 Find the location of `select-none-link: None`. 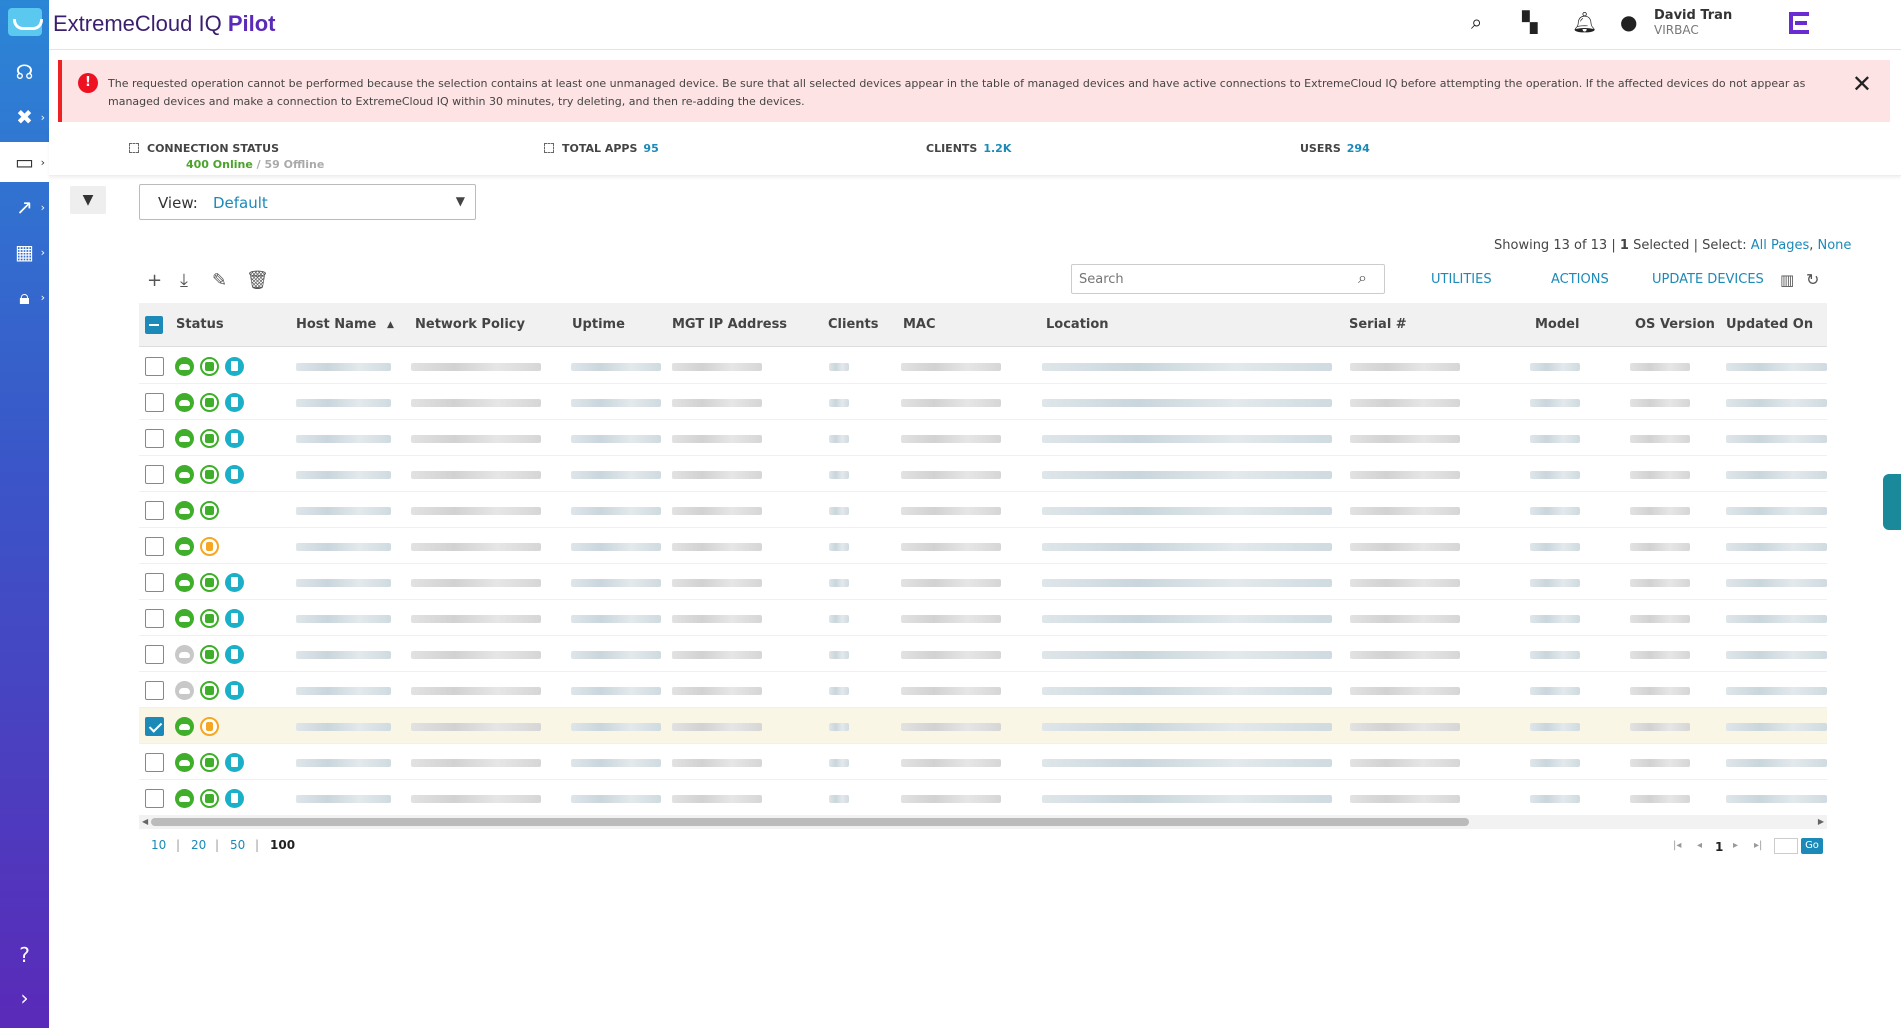

select-none-link: None is located at coordinates (1834, 245).